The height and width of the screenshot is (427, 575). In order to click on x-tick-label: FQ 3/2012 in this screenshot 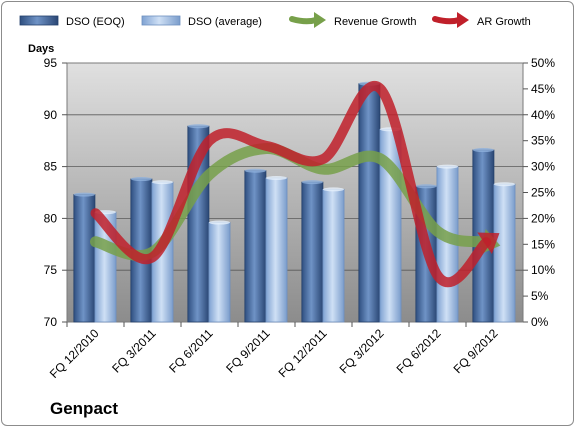, I will do `click(362, 351)`.